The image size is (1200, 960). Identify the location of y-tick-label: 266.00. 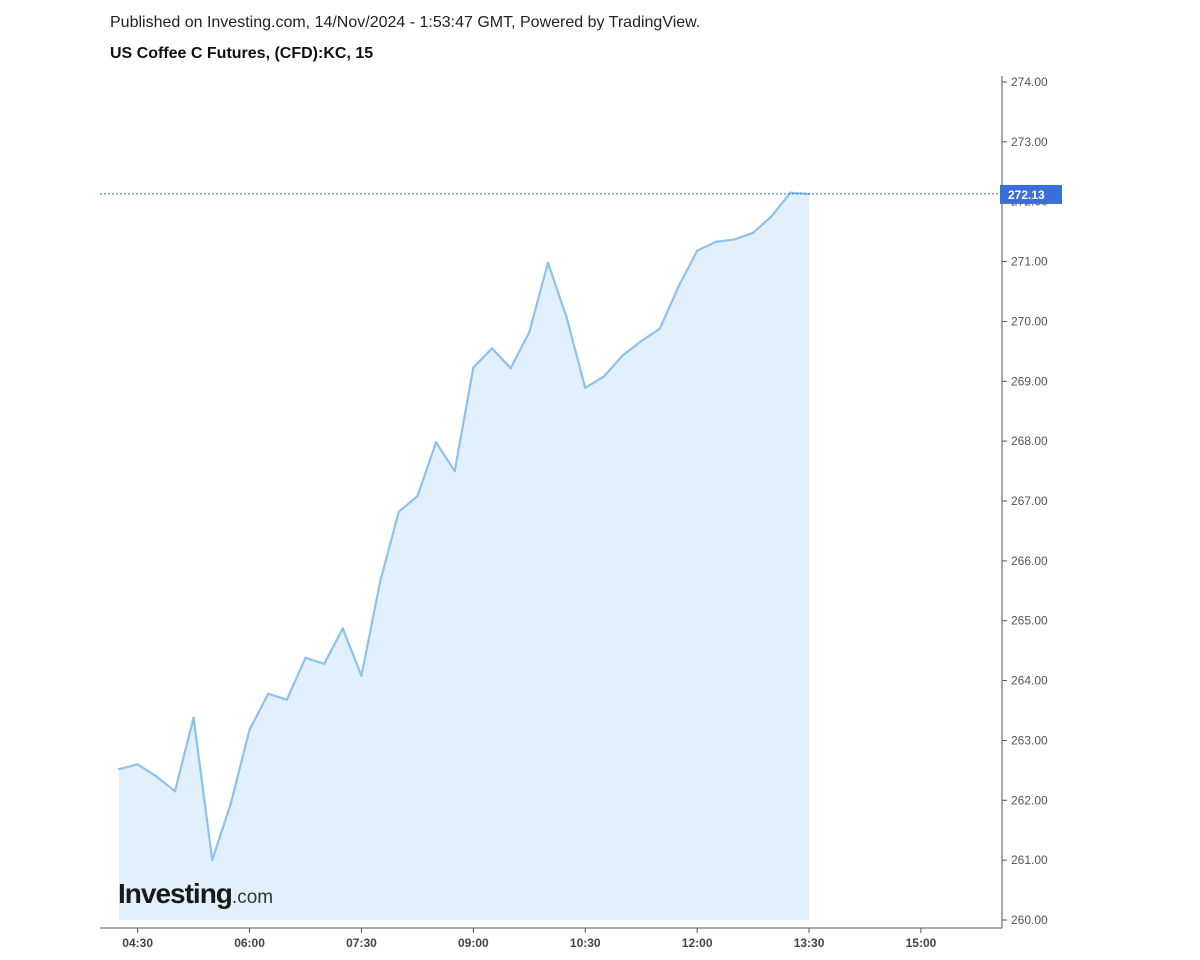
(1029, 561).